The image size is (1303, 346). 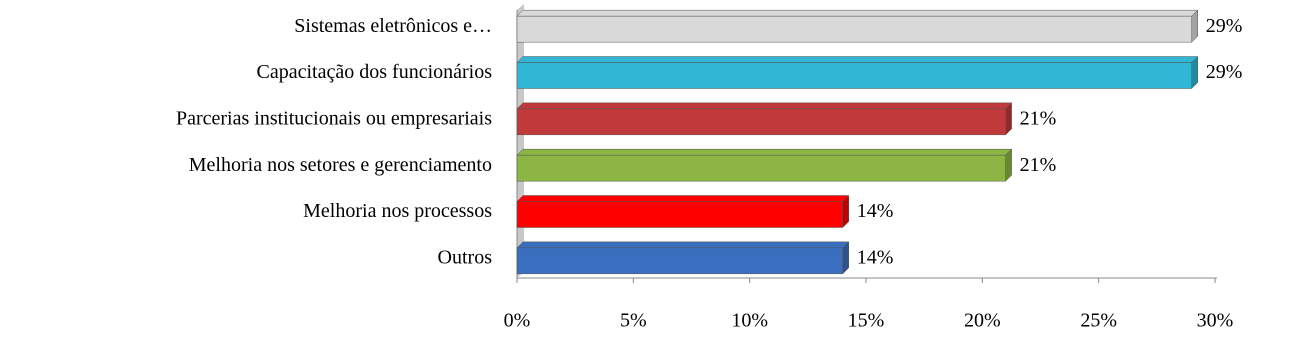 I want to click on x-tick-label: 10%, so click(x=749, y=321).